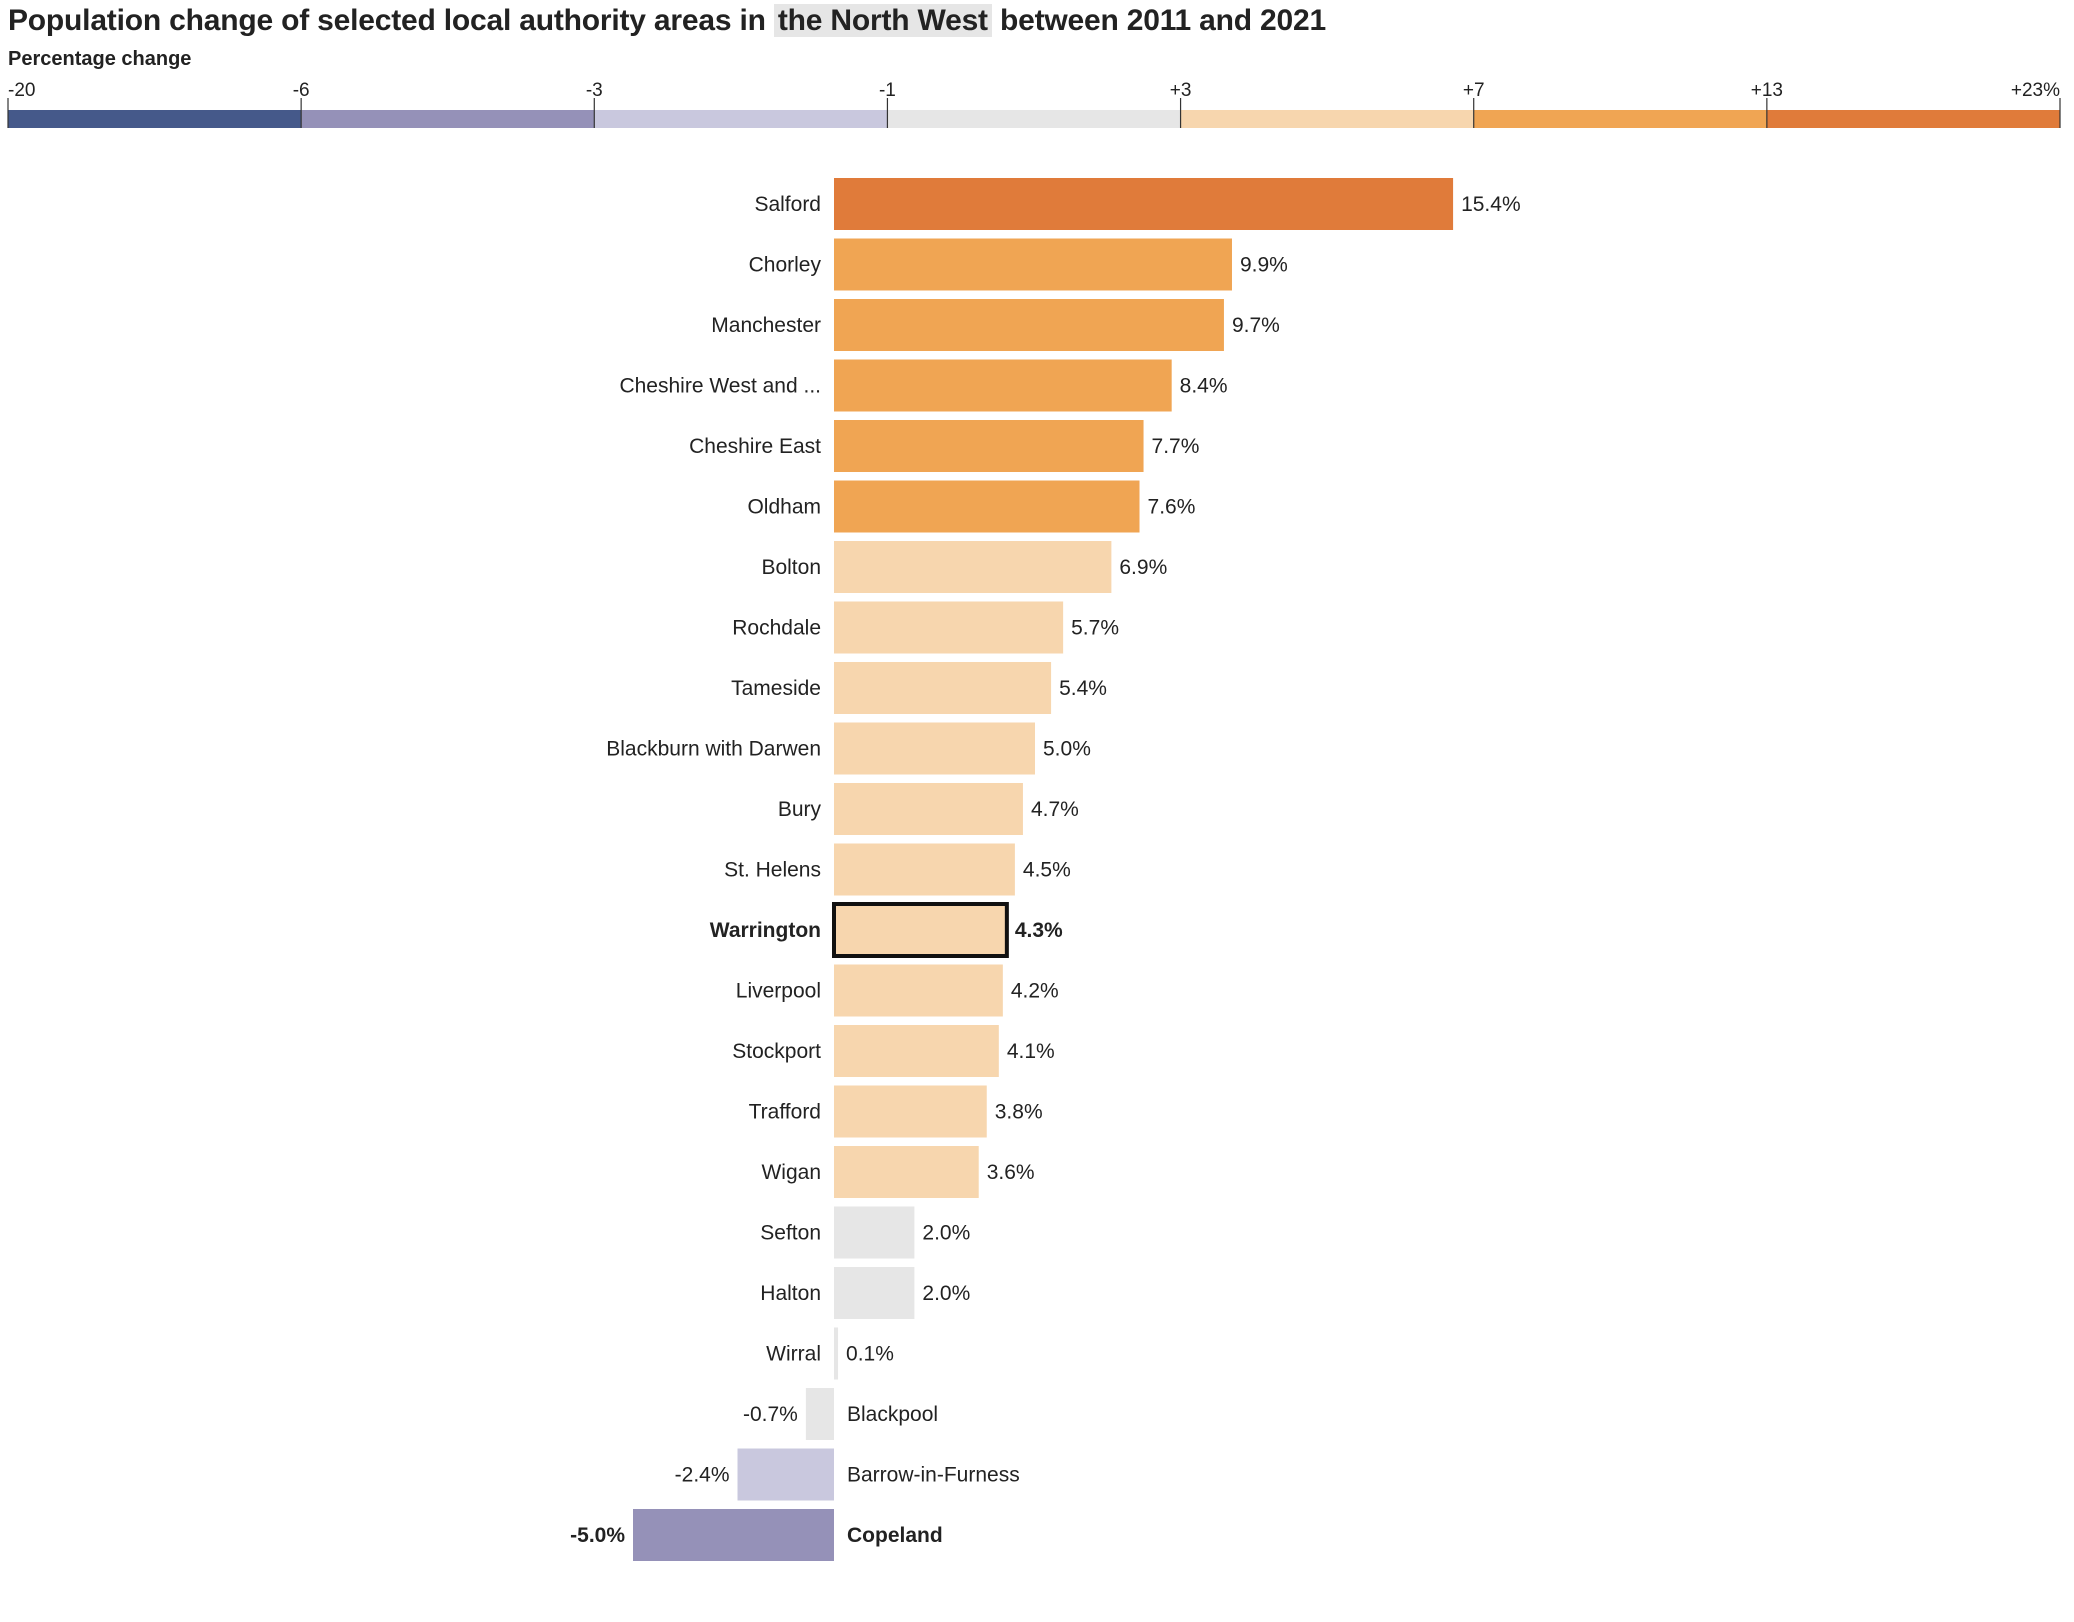 This screenshot has width=2074, height=1622. What do you see at coordinates (793, 1354) in the screenshot?
I see `category-label: Wirral` at bounding box center [793, 1354].